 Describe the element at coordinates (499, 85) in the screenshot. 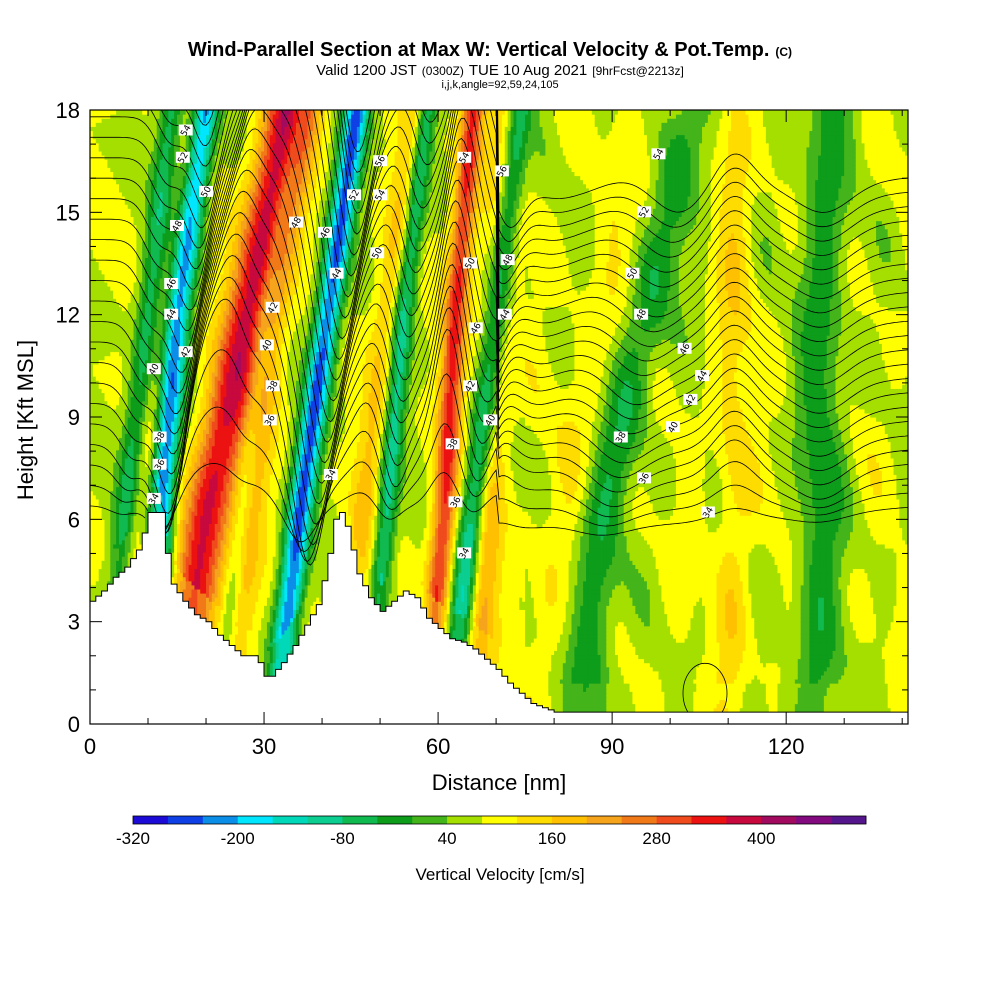

I see `chart-indices: i,j,k,angle=92,59,24,105` at that location.